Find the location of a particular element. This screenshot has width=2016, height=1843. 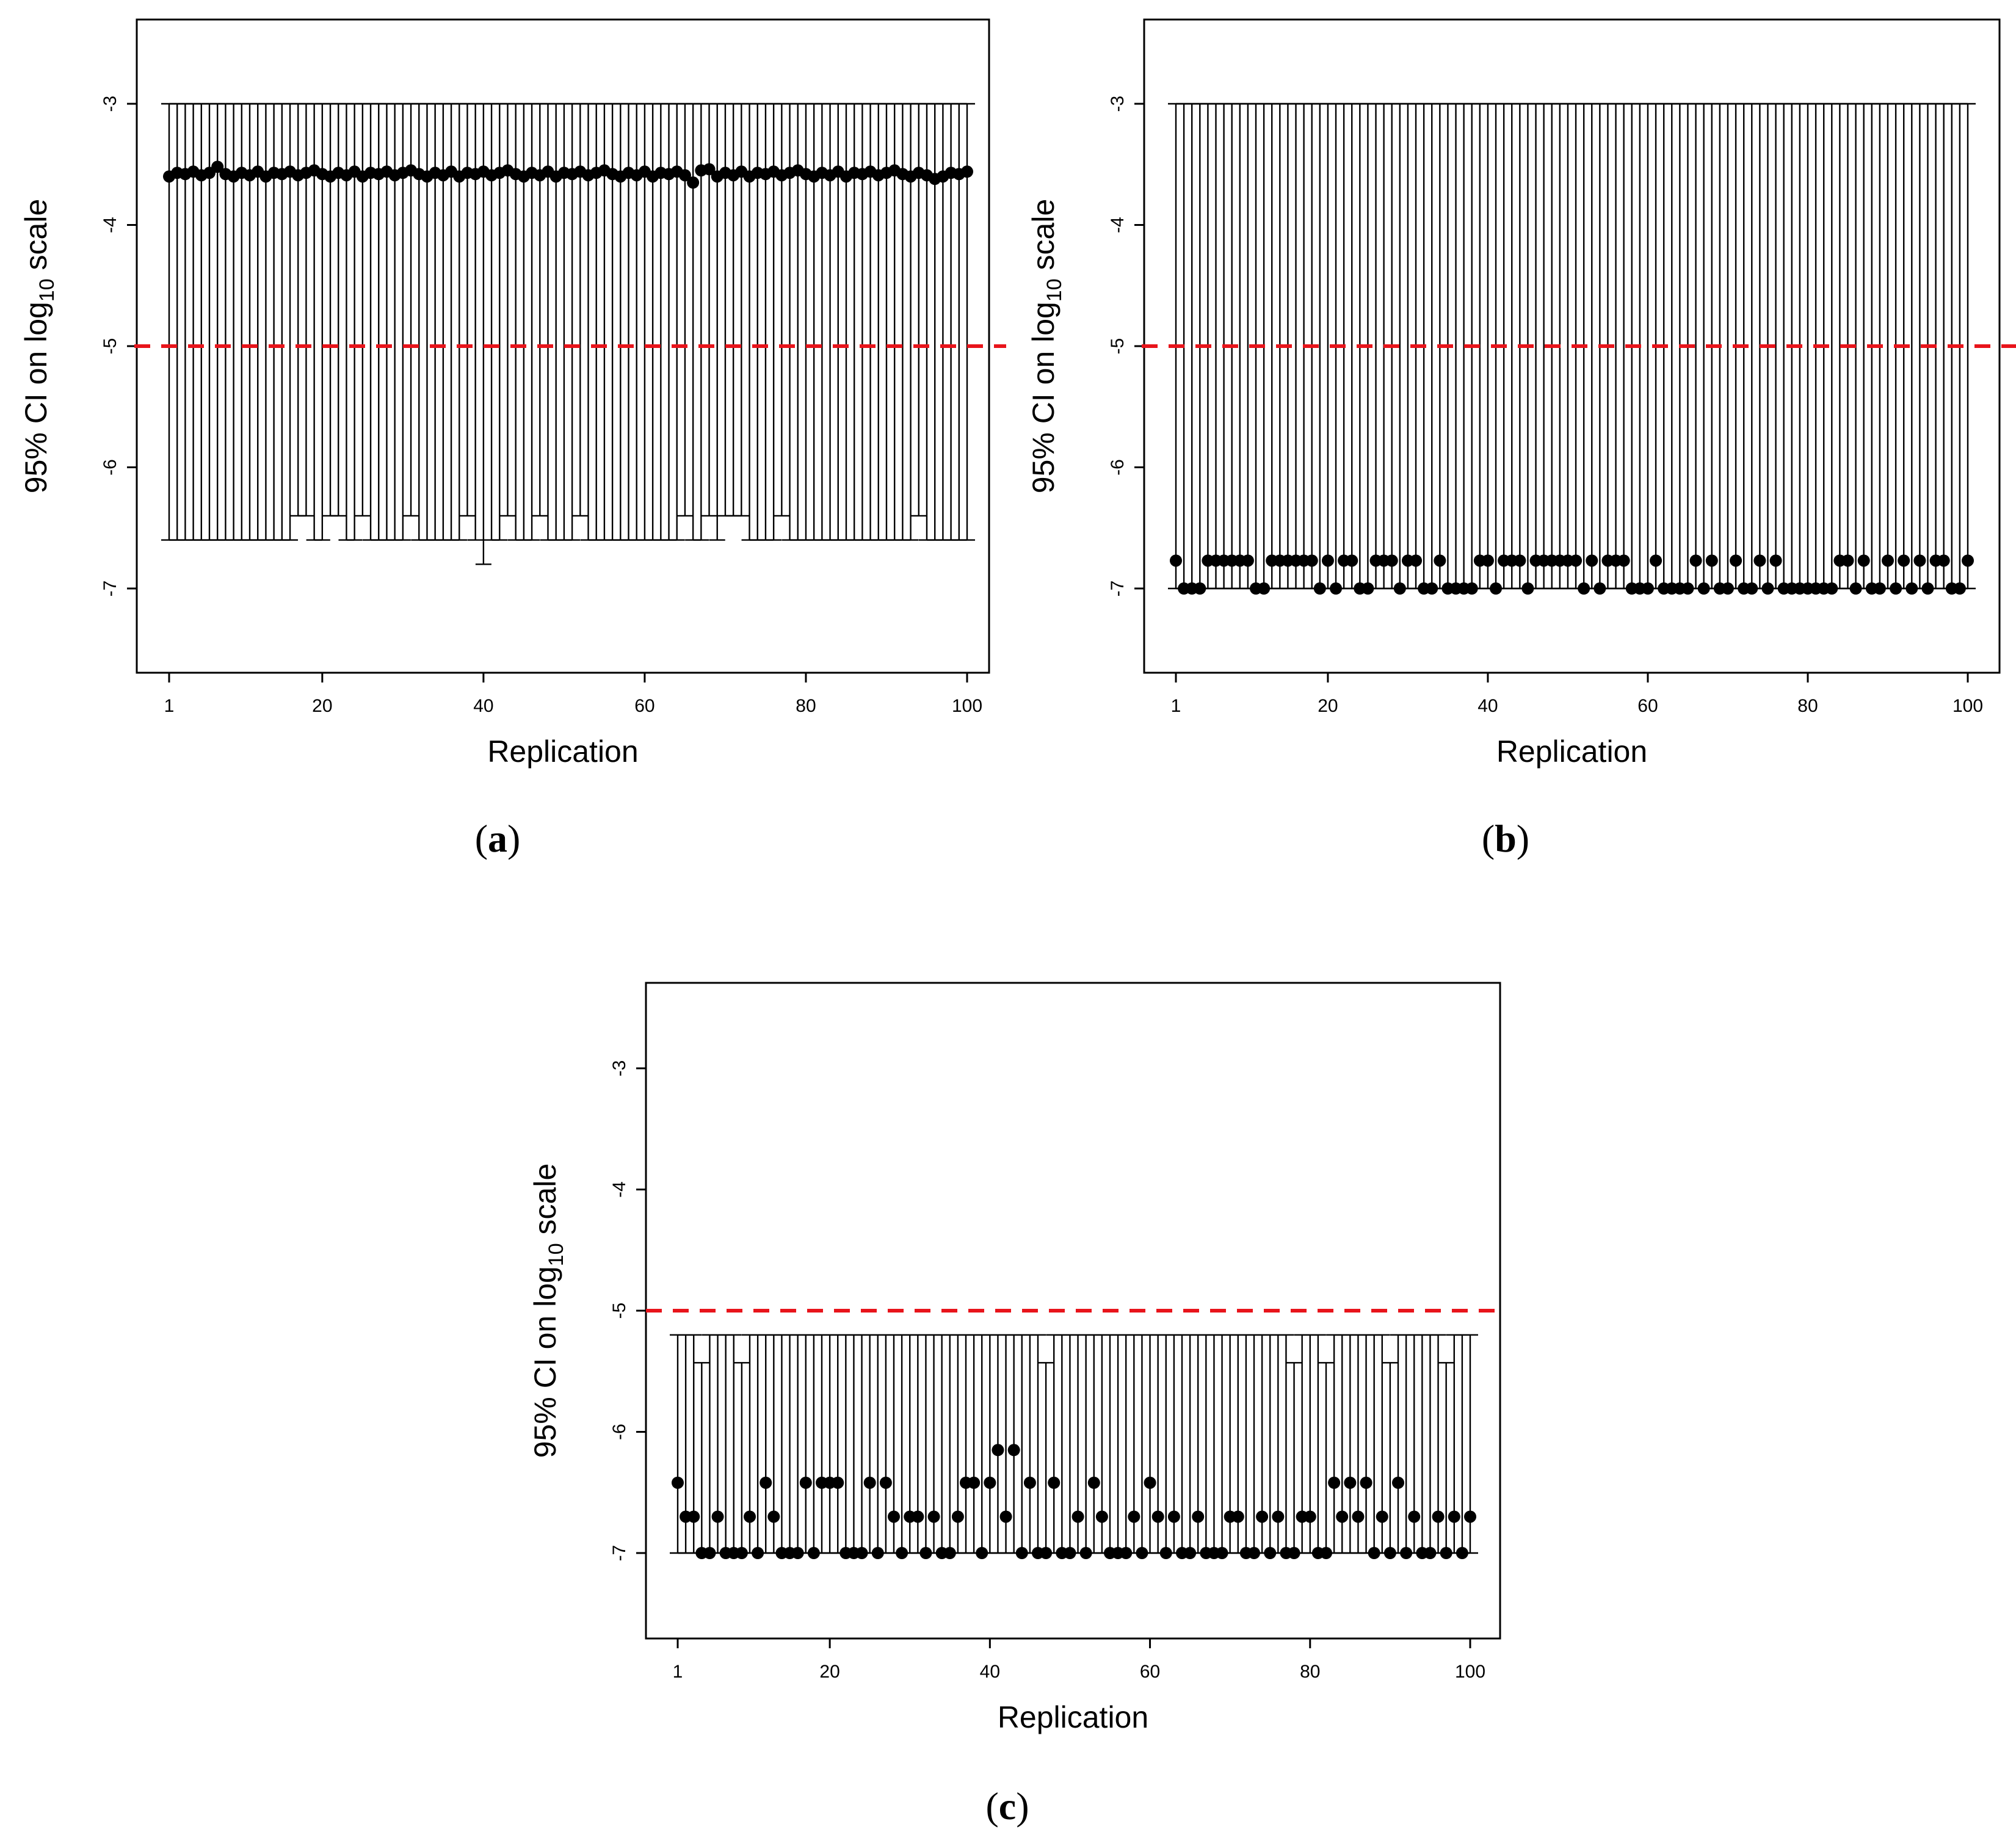

data-points is located at coordinates (1572, 574).